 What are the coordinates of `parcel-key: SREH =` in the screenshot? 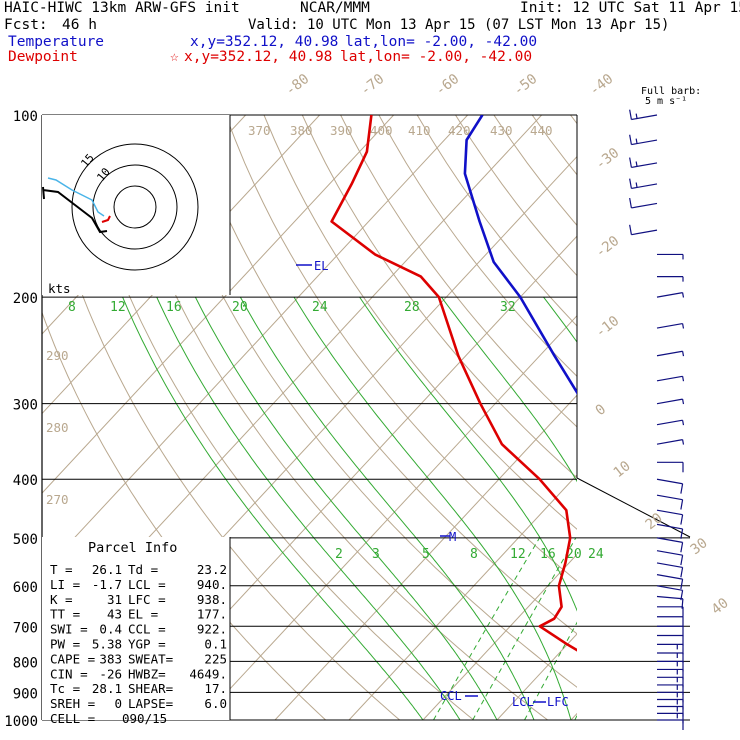 It's located at (72, 703).